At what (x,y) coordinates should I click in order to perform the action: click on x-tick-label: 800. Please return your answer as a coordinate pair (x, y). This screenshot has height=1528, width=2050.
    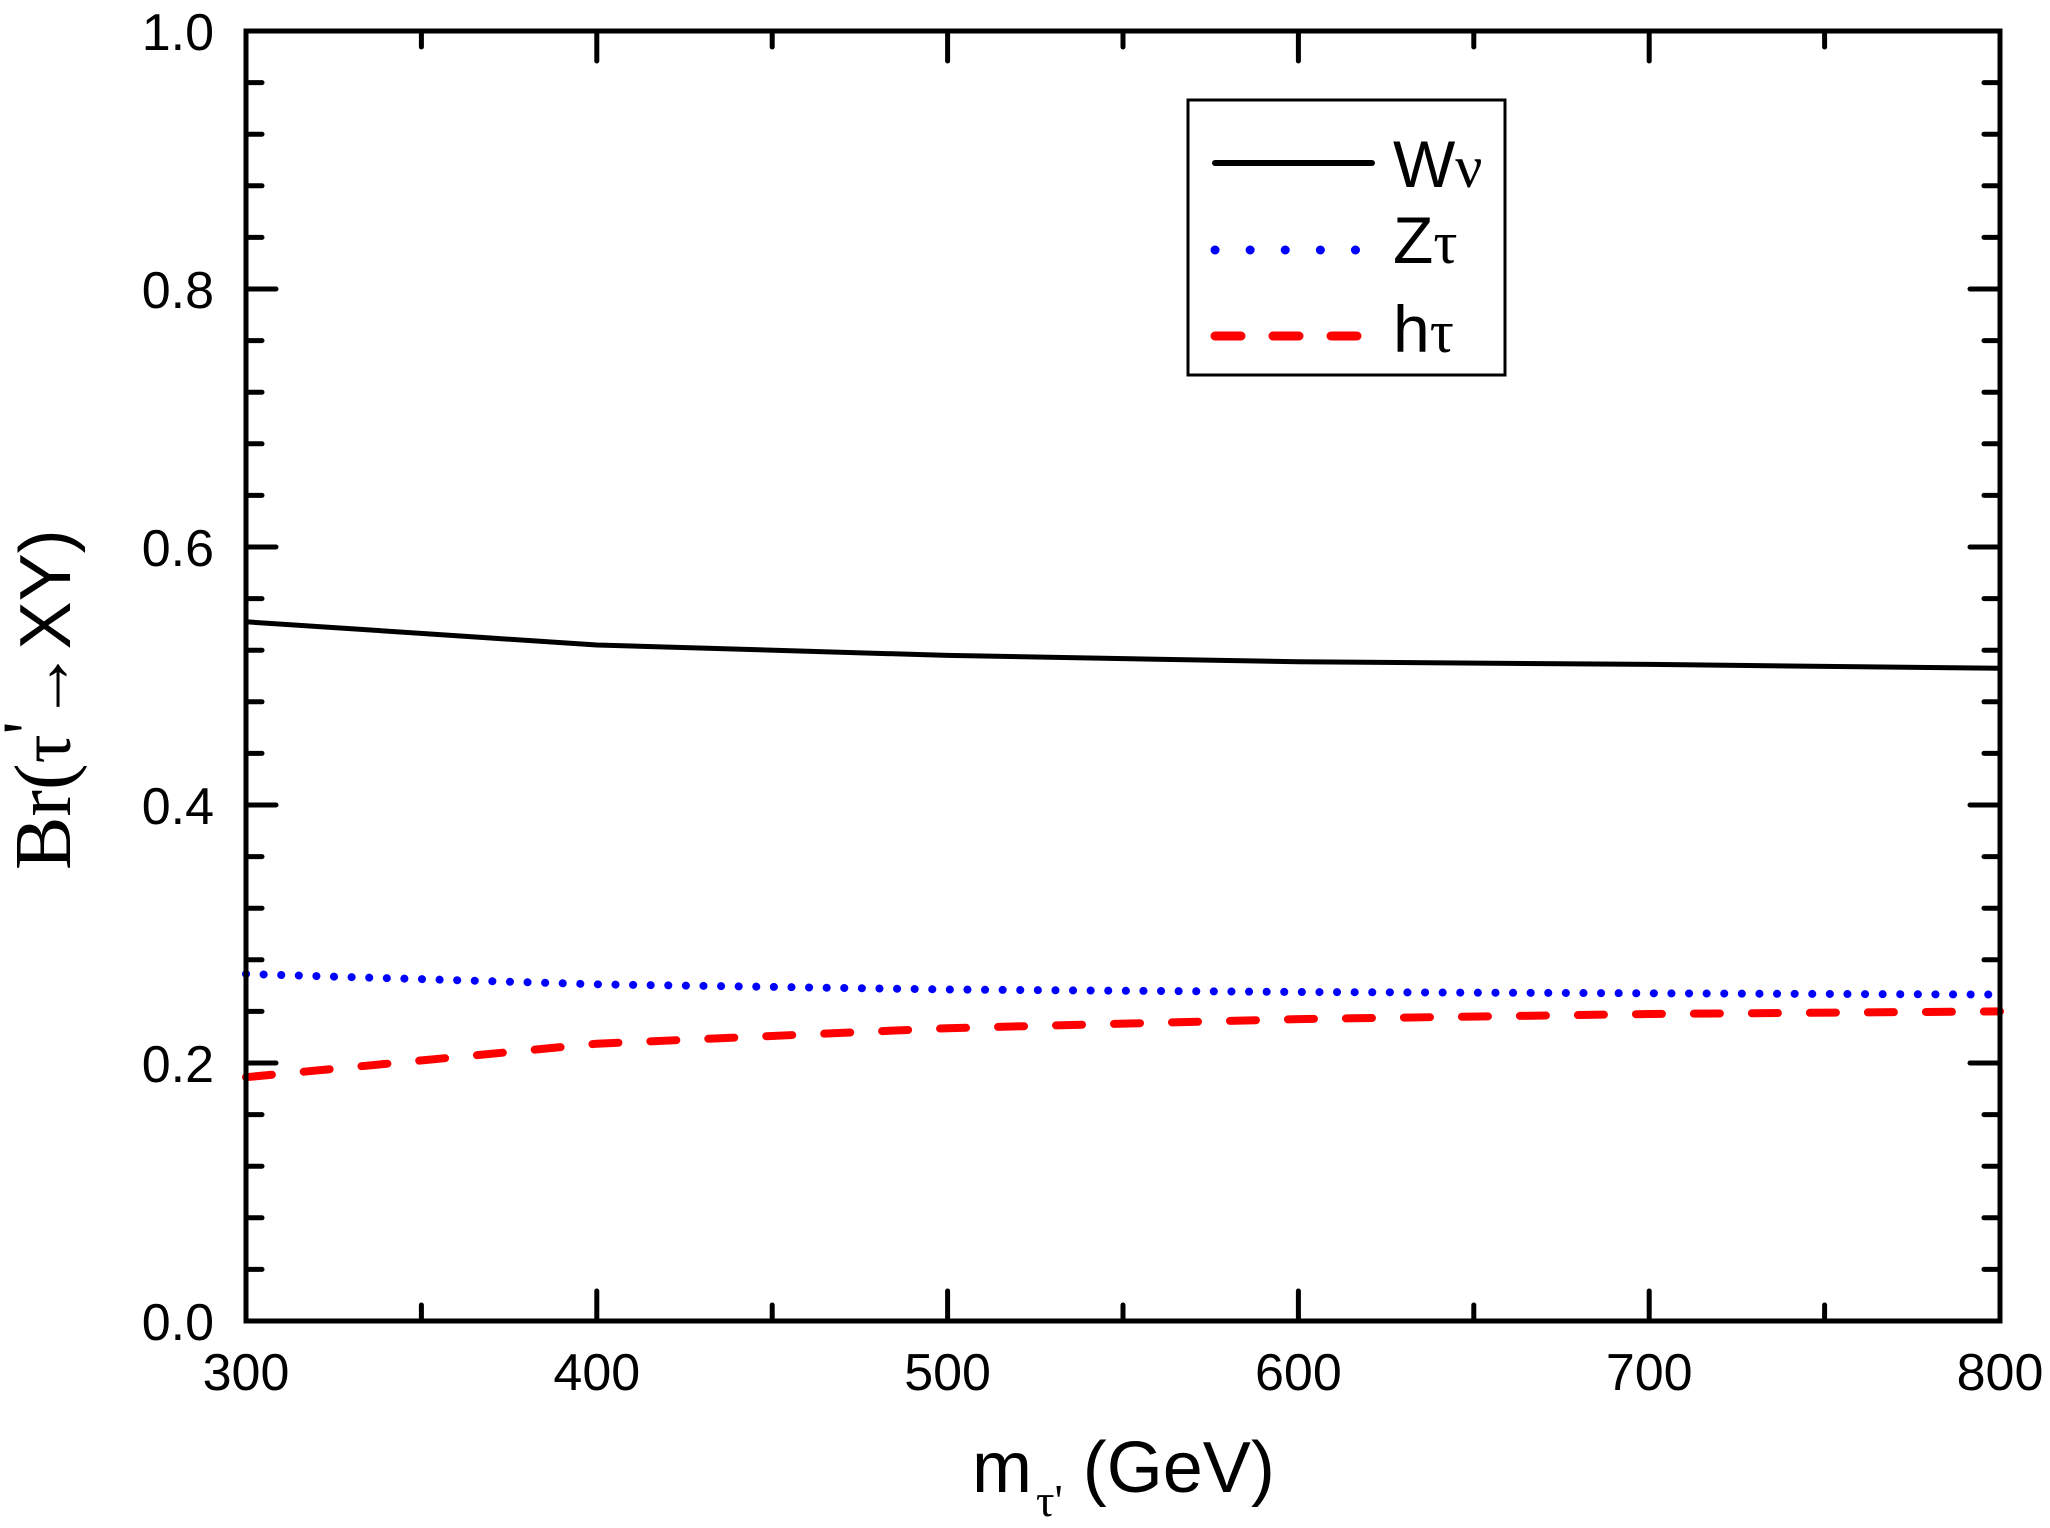
    Looking at the image, I should click on (2000, 1373).